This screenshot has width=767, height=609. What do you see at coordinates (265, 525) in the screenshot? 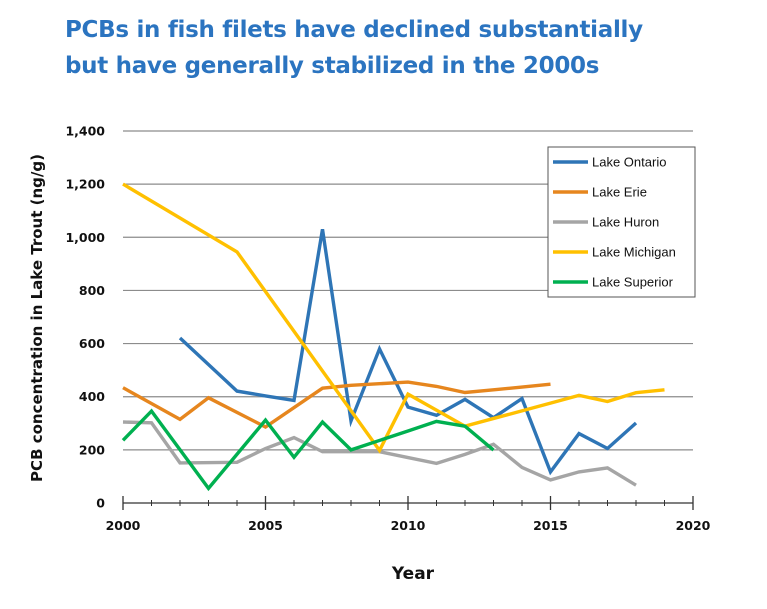
I see `x-tick-label: 2005` at bounding box center [265, 525].